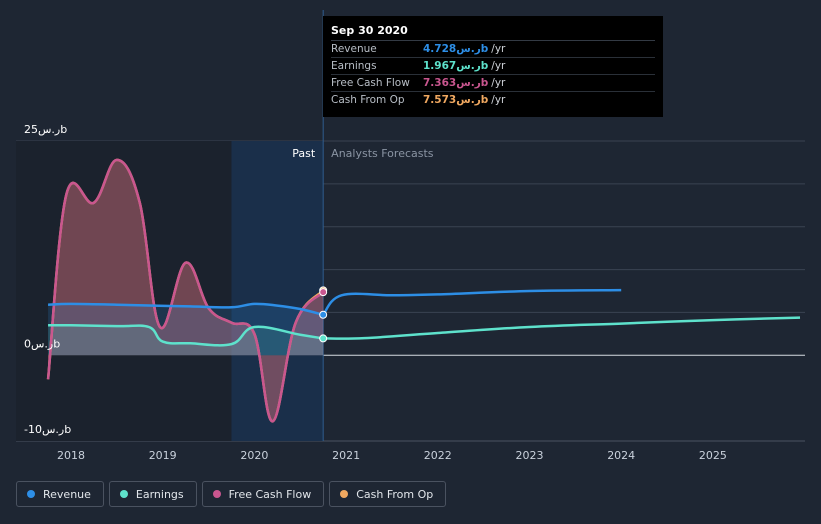  I want to click on marker-revenue, so click(323, 314).